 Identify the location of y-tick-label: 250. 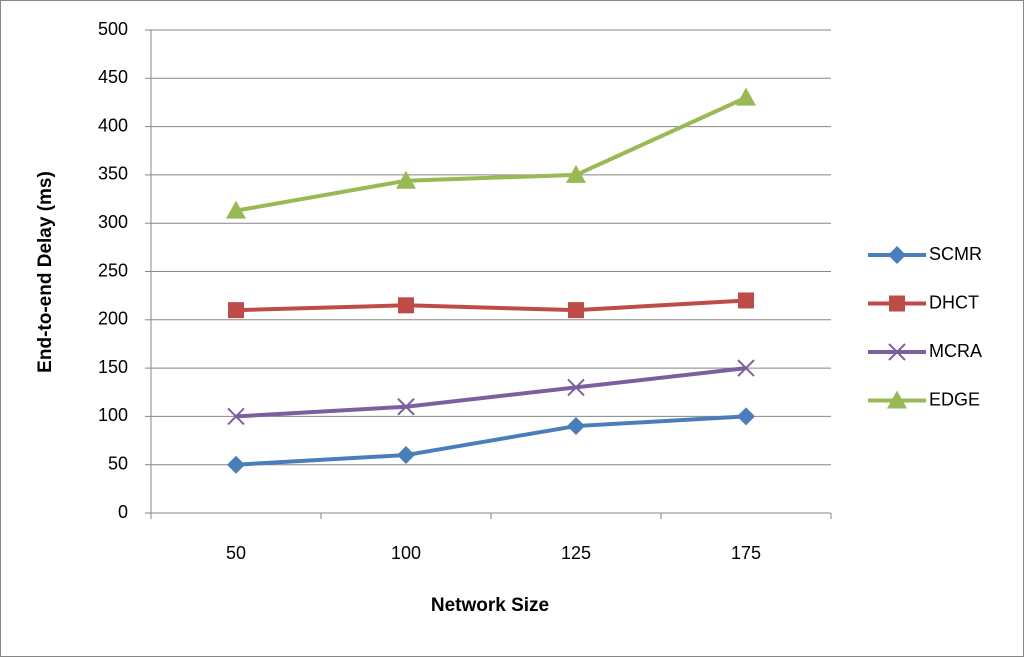
(113, 270).